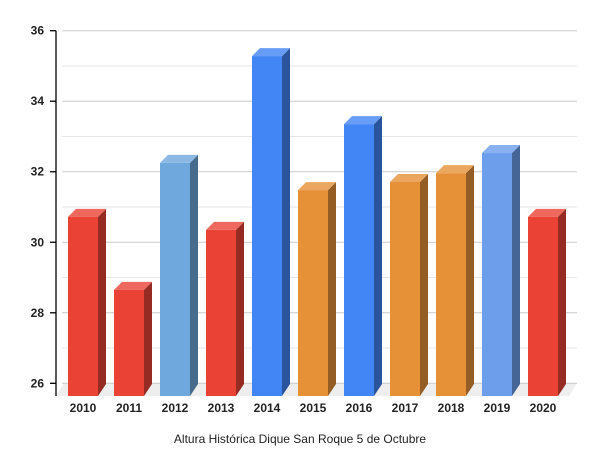  I want to click on x-tick-label: 2017, so click(405, 408).